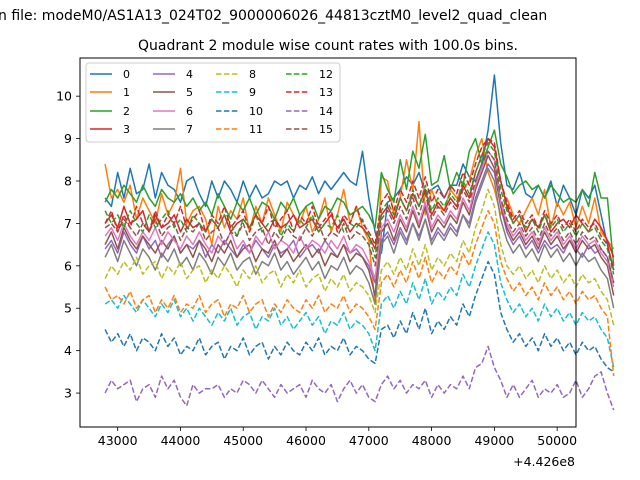  What do you see at coordinates (68, 265) in the screenshot?
I see `y-tick-label: 6` at bounding box center [68, 265].